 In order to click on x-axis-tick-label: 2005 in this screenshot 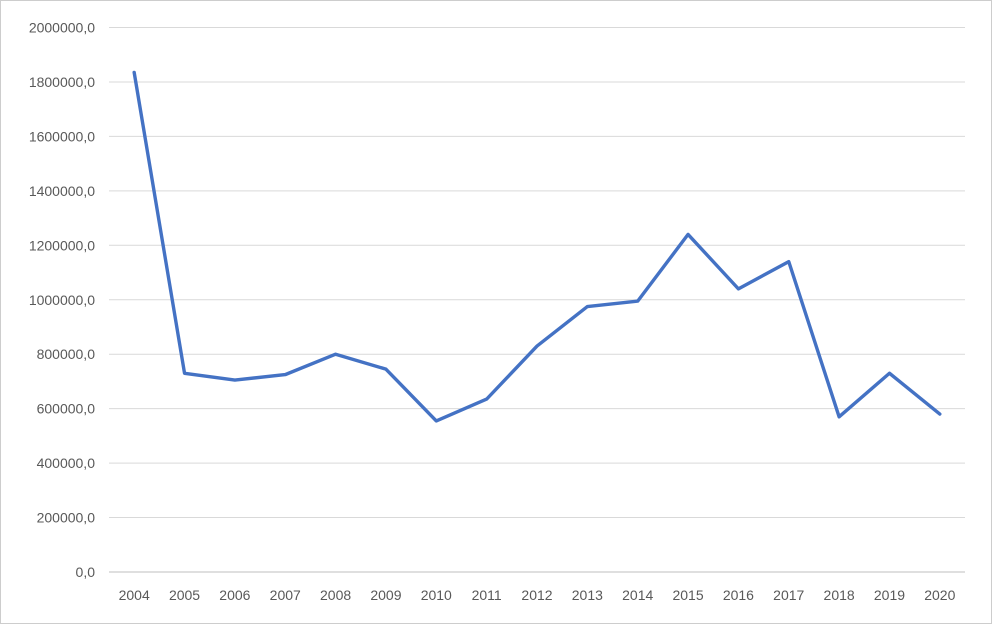, I will do `click(184, 595)`.